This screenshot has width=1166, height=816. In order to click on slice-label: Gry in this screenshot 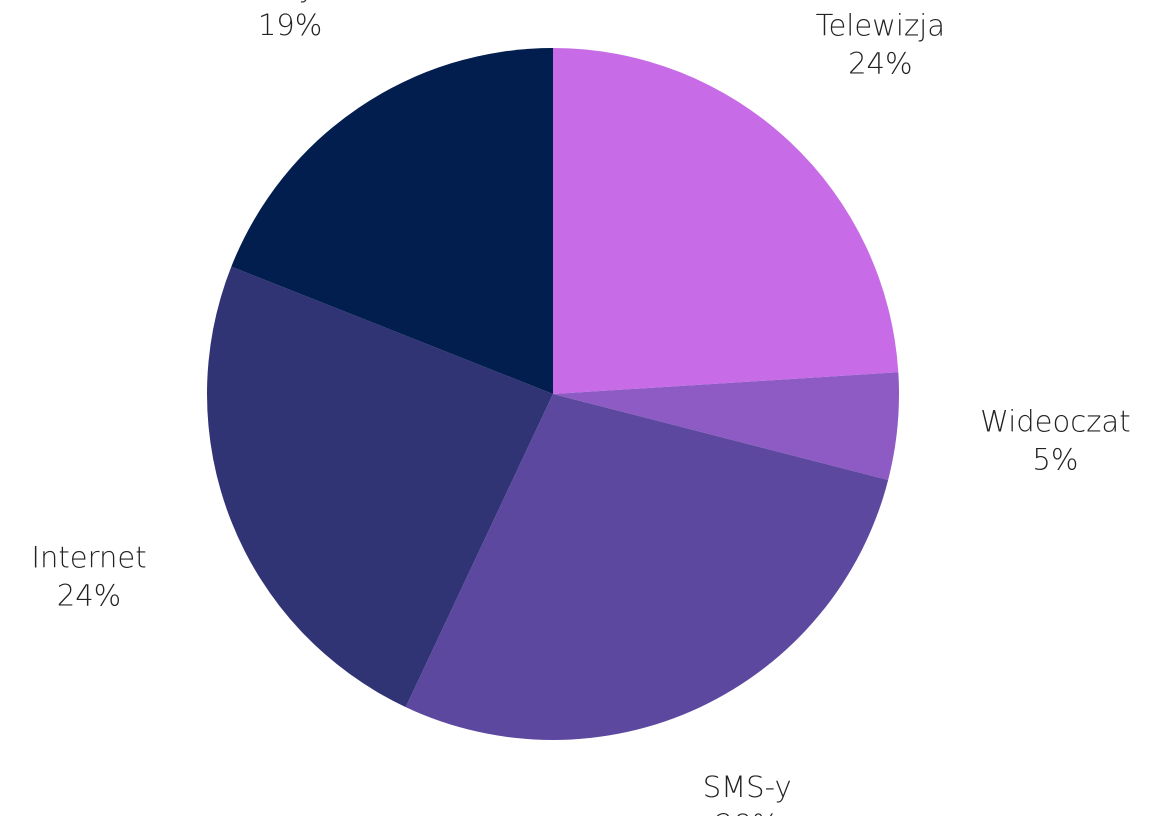, I will do `click(290, 2)`.